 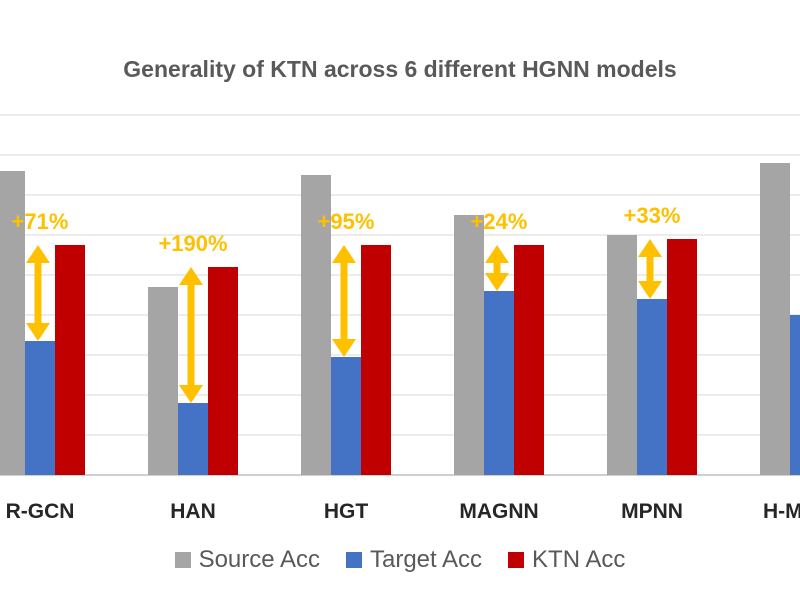 What do you see at coordinates (426, 559) in the screenshot?
I see `legend-label-target: Target Acc` at bounding box center [426, 559].